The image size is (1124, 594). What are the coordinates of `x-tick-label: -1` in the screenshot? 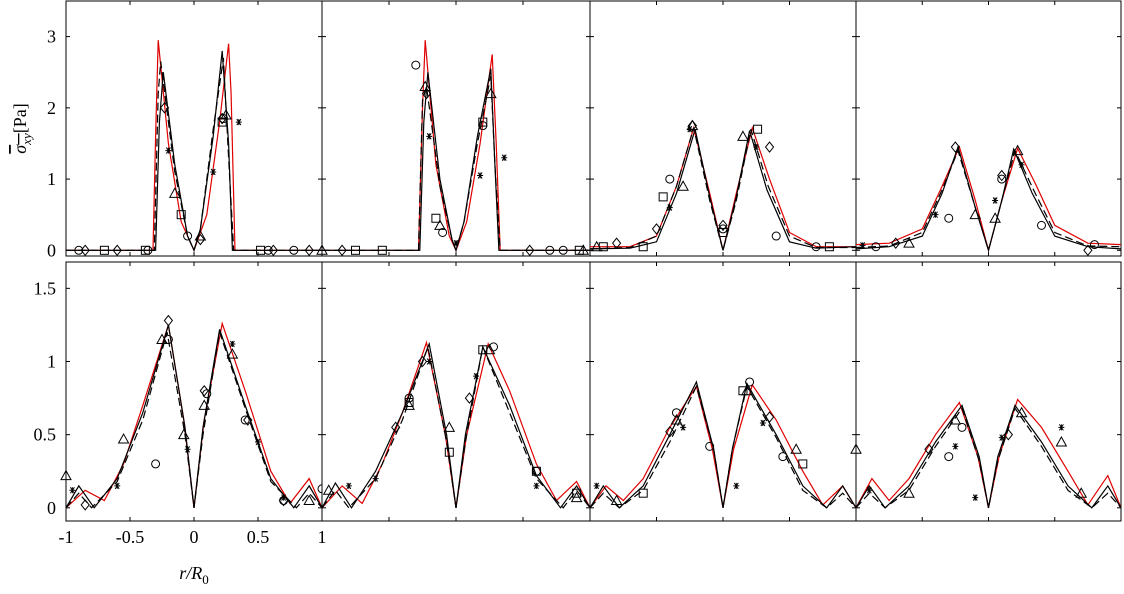 It's located at (66, 537).